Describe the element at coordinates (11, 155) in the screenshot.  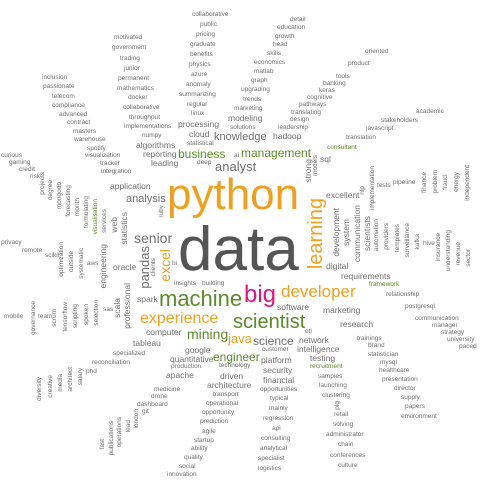
I see `word-cloud-term: curious` at that location.